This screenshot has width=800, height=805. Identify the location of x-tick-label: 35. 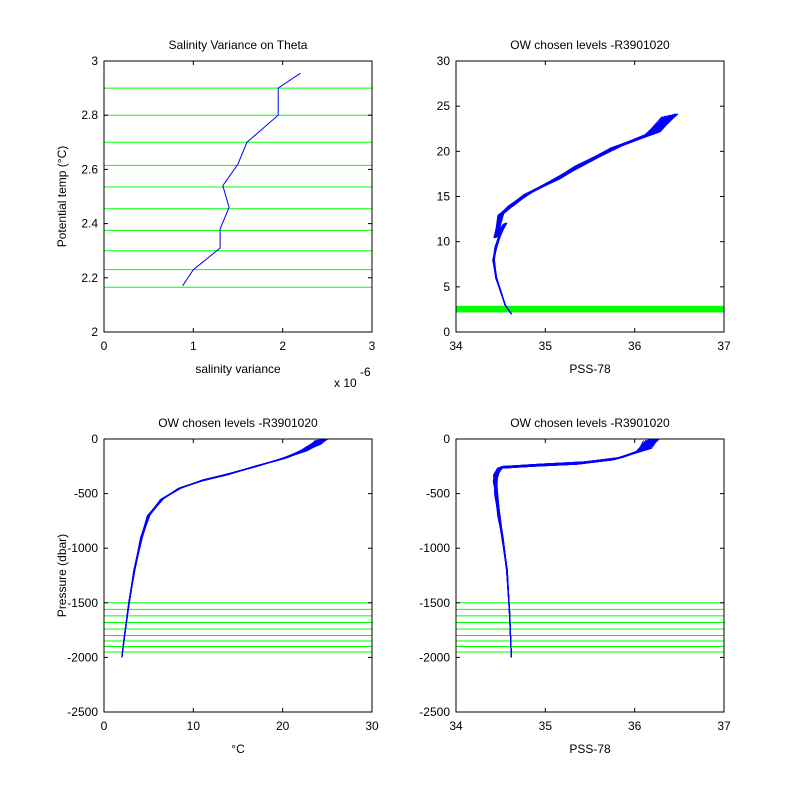
(546, 726).